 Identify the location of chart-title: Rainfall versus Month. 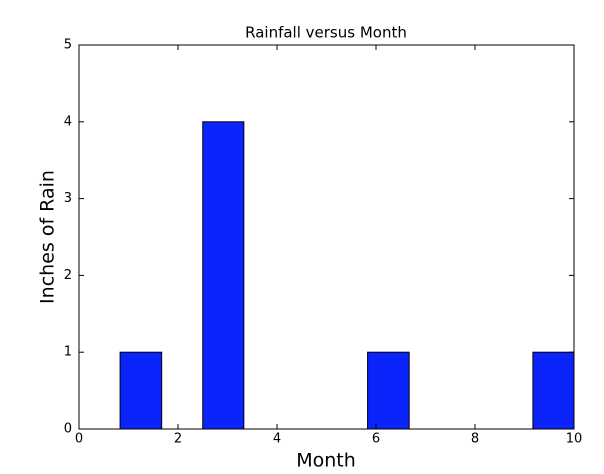
(326, 33).